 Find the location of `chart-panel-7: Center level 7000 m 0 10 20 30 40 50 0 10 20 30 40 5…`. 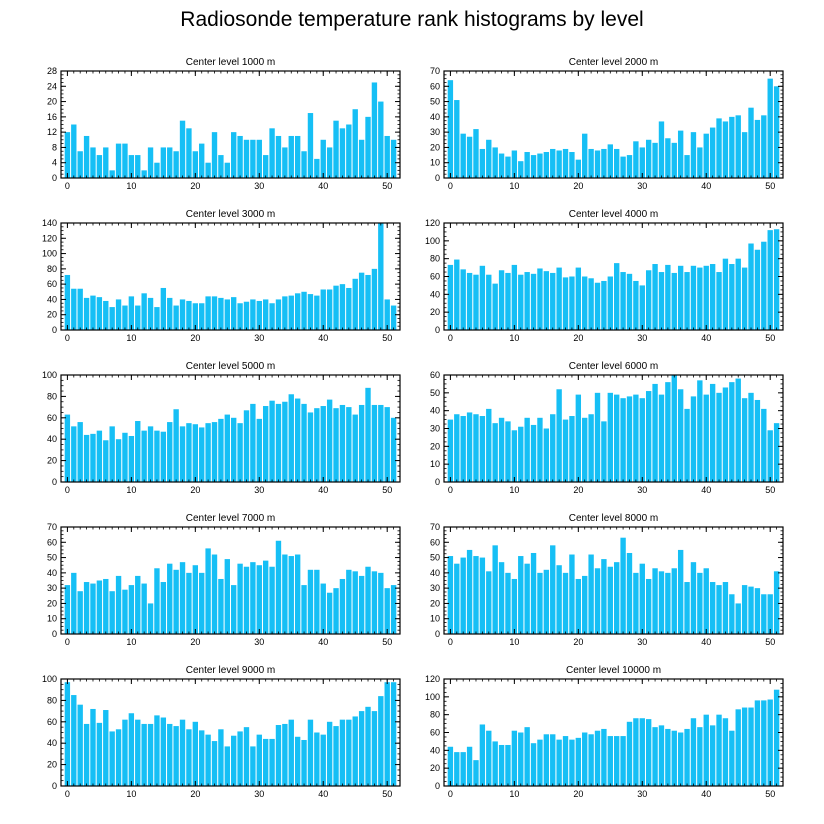

chart-panel-7: Center level 7000 m 0 10 20 30 40 50 0 10 20 30 40 5… is located at coordinates (224, 580).